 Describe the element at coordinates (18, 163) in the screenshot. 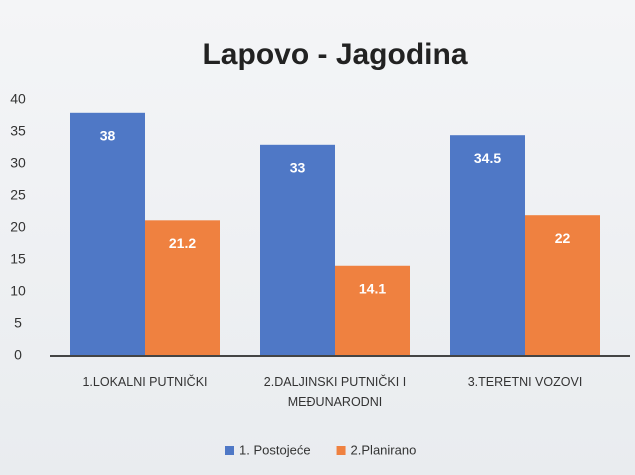

I see `y-tick-label: 30` at that location.